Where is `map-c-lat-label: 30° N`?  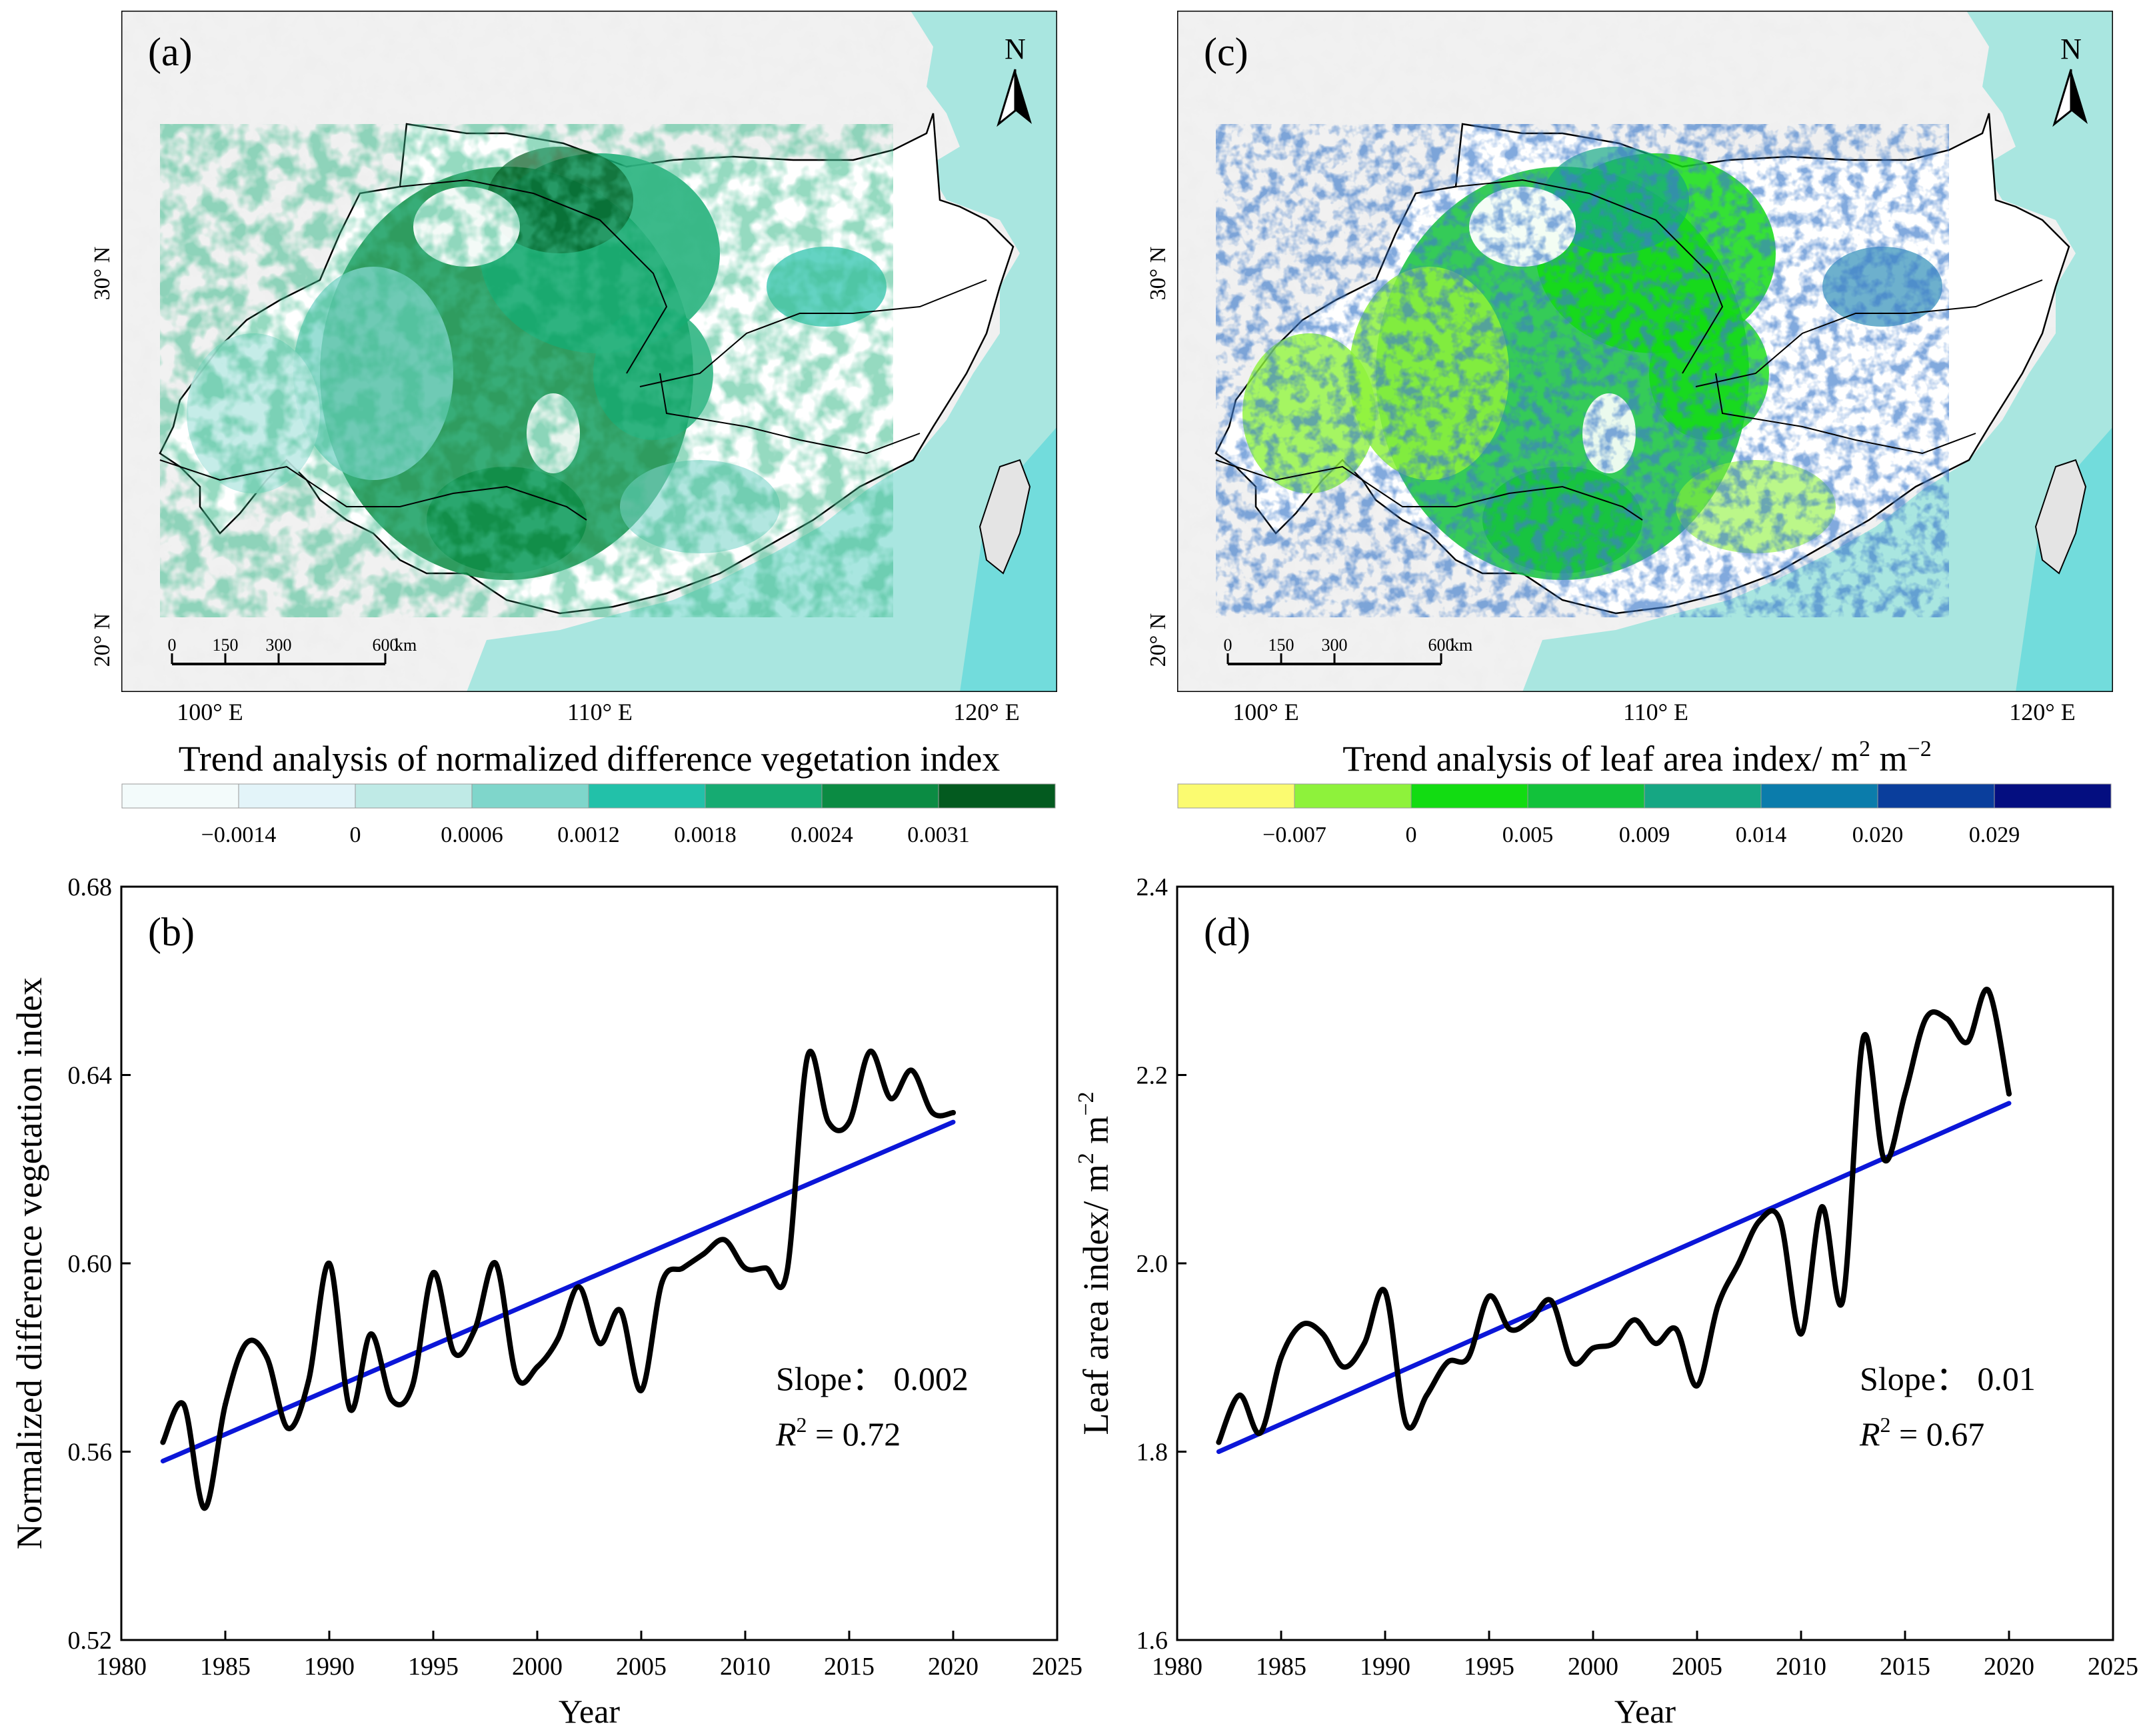 map-c-lat-label: 30° N is located at coordinates (1158, 274).